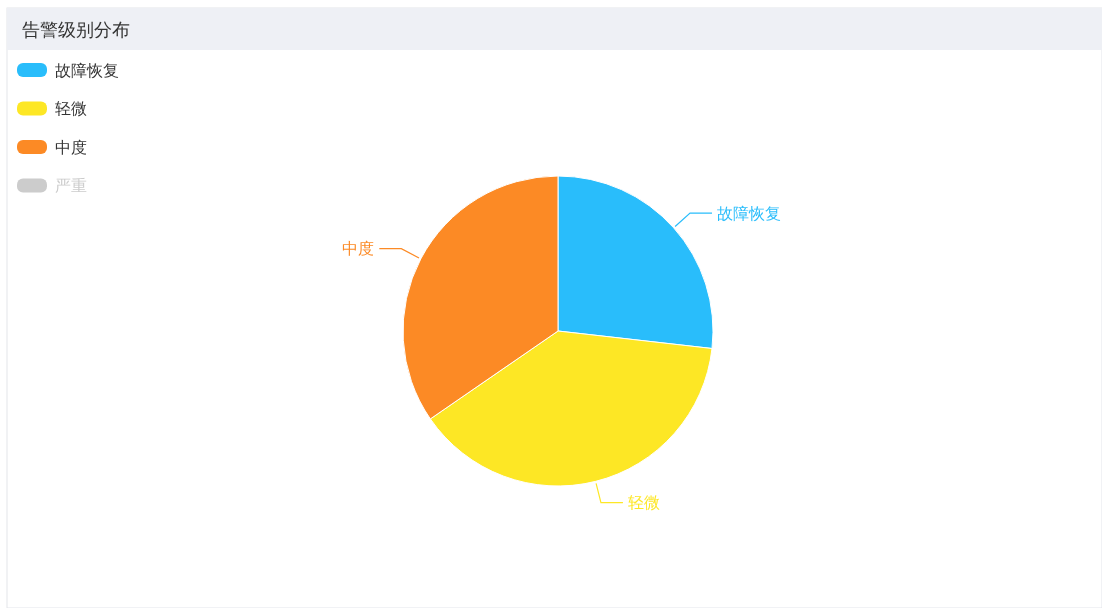  Describe the element at coordinates (643, 503) in the screenshot. I see `slice-label: 轻微` at that location.